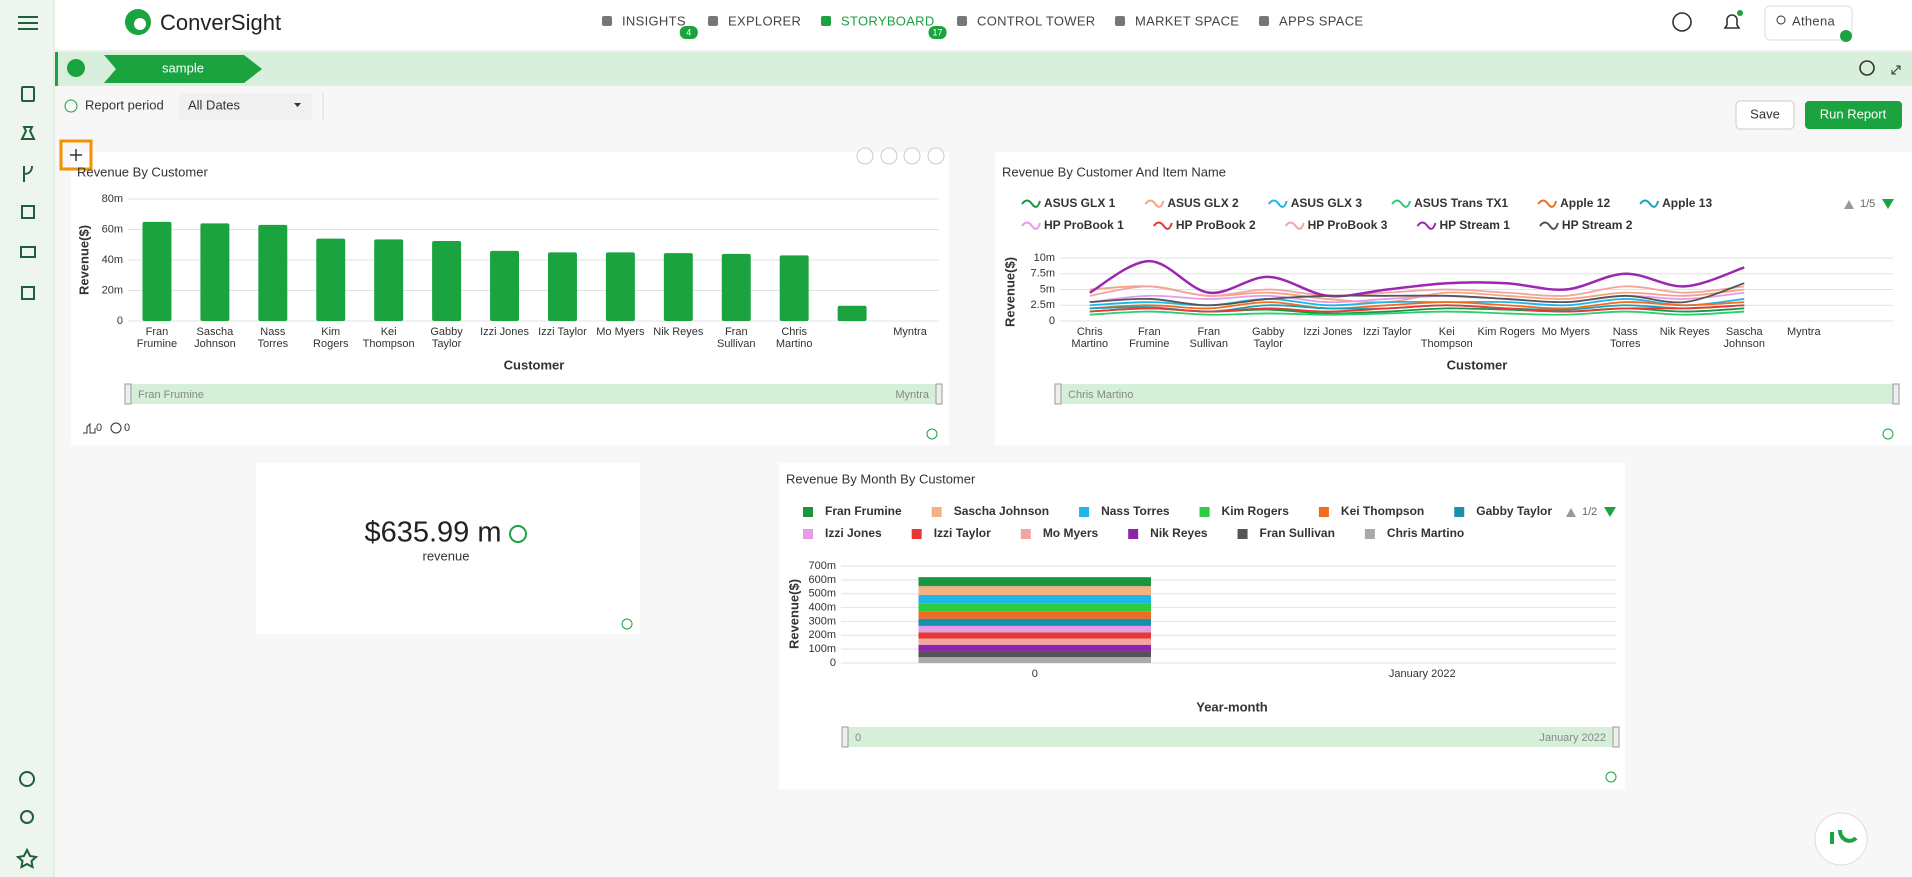 Image resolution: width=1912 pixels, height=877 pixels. I want to click on hier-icon, so click(28, 293).